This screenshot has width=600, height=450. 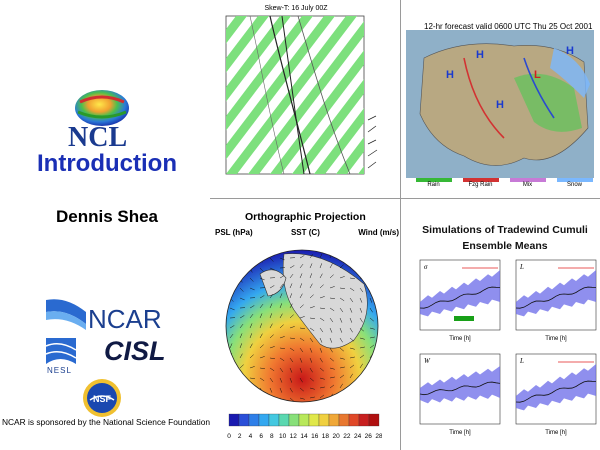 I want to click on skew-t-diagram: Skew-T: 16 July 00Z, so click(x=301, y=90).